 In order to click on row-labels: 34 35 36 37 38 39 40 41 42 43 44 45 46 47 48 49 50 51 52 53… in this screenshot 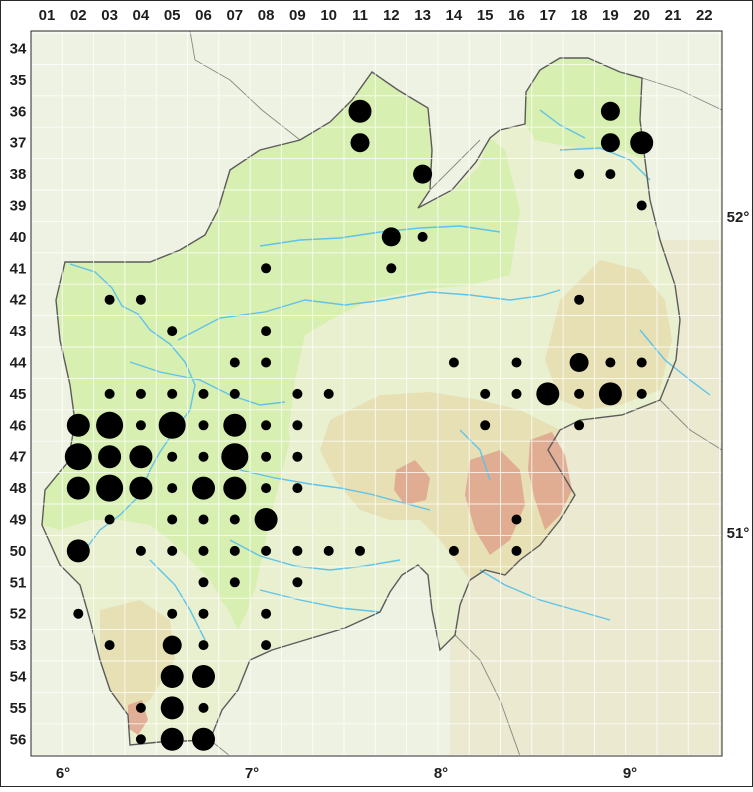, I will do `click(18, 395)`.